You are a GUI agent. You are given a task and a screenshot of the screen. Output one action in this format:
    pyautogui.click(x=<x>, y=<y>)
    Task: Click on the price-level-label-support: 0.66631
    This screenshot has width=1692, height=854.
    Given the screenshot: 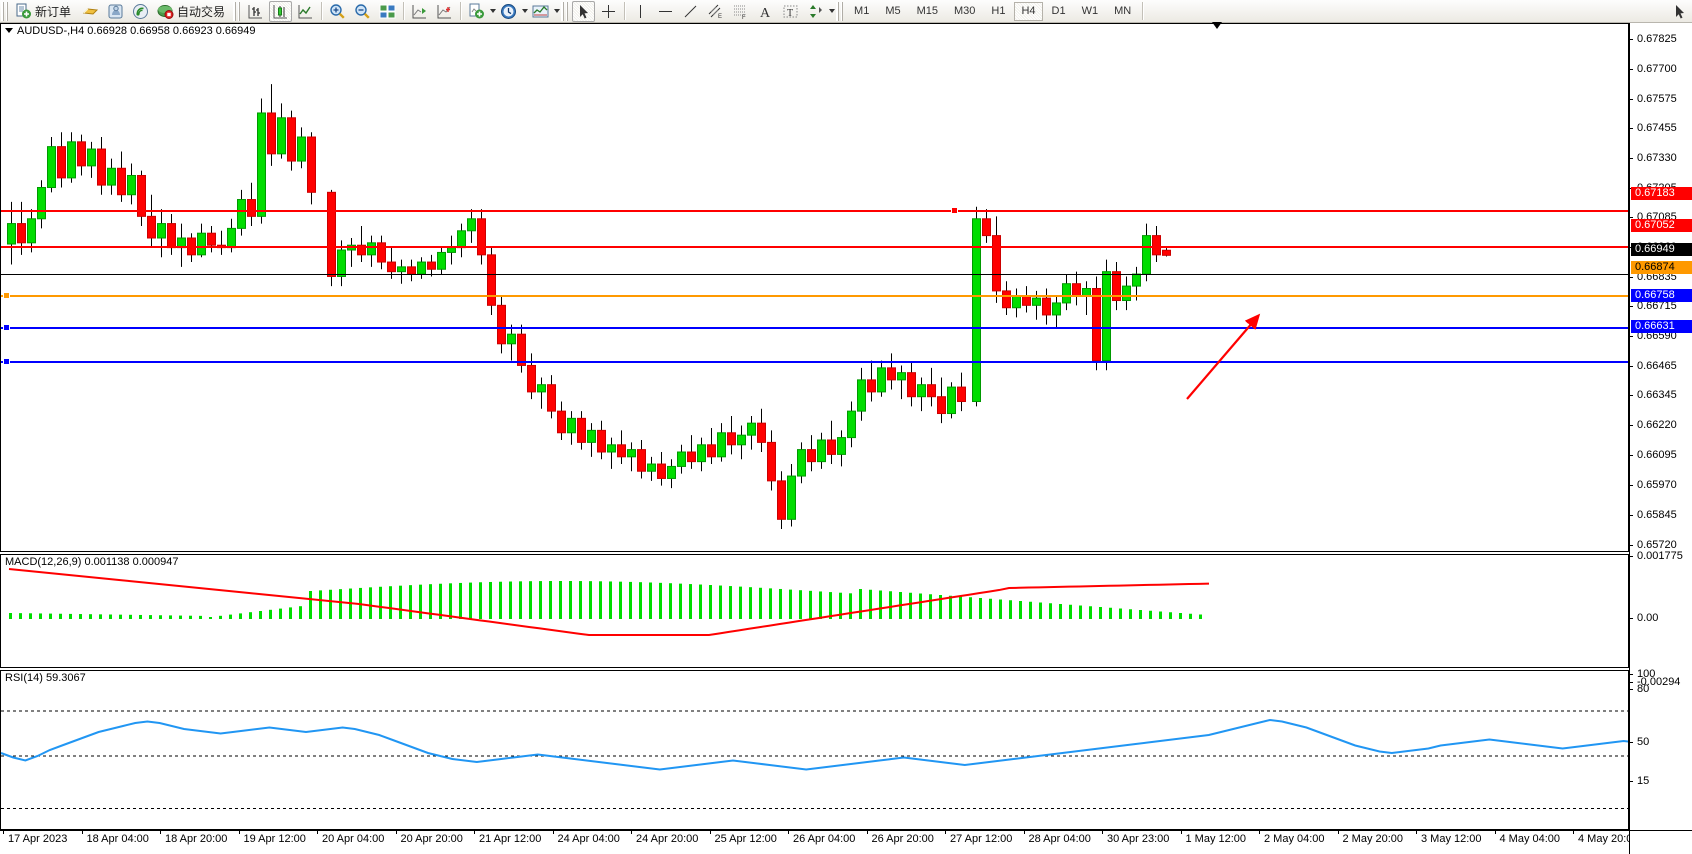 What is the action you would take?
    pyautogui.click(x=1661, y=326)
    